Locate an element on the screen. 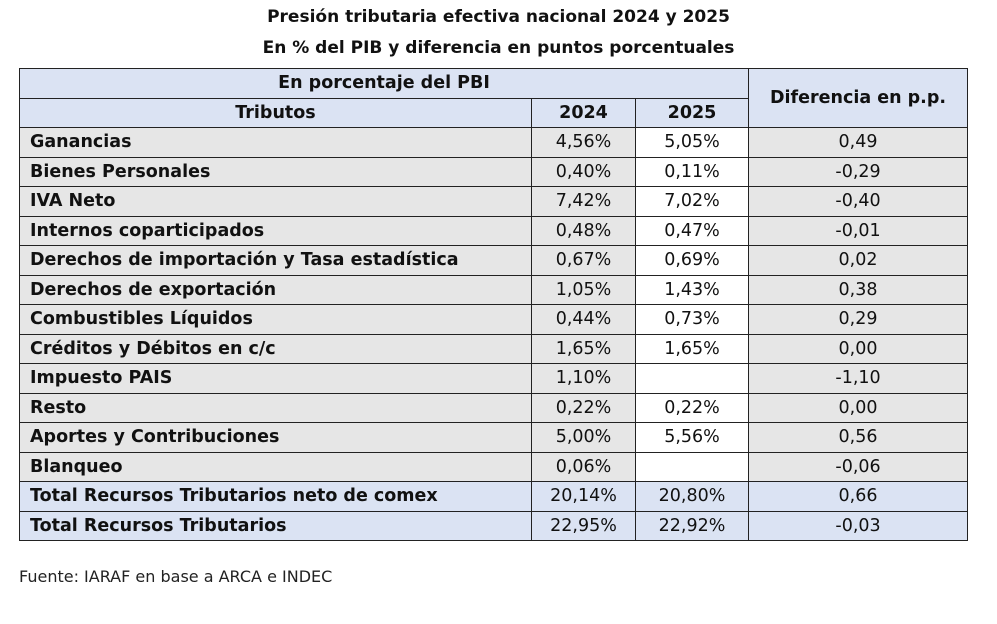 The width and height of the screenshot is (997, 624). tributo-name-cell: Bienes Personales is located at coordinates (275, 171).